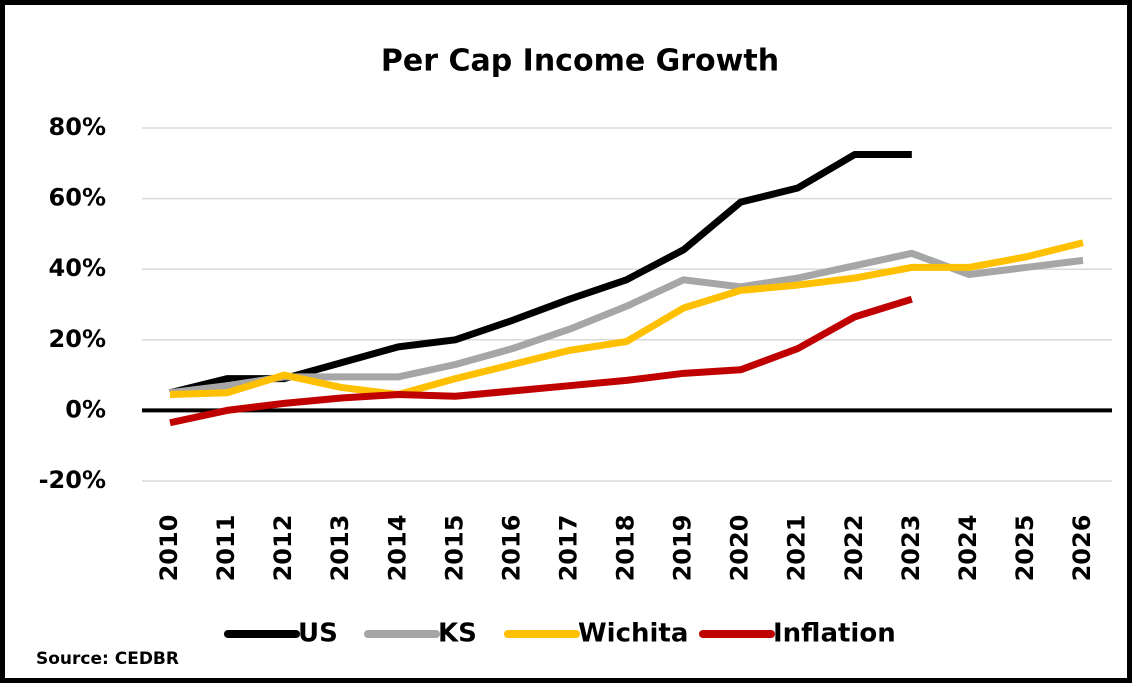 Image resolution: width=1132 pixels, height=683 pixels. Describe the element at coordinates (72, 480) in the screenshot. I see `y-tick-label: -20%` at that location.